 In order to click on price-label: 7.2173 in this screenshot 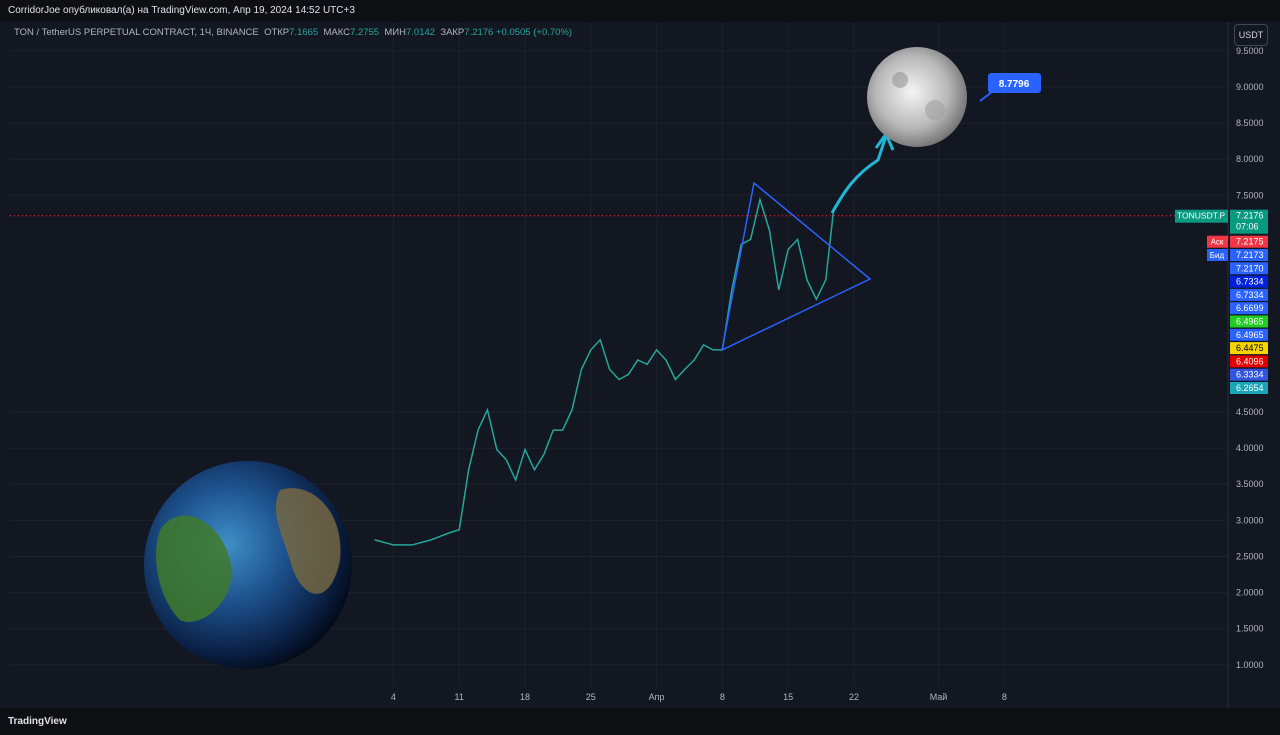, I will do `click(1250, 255)`.